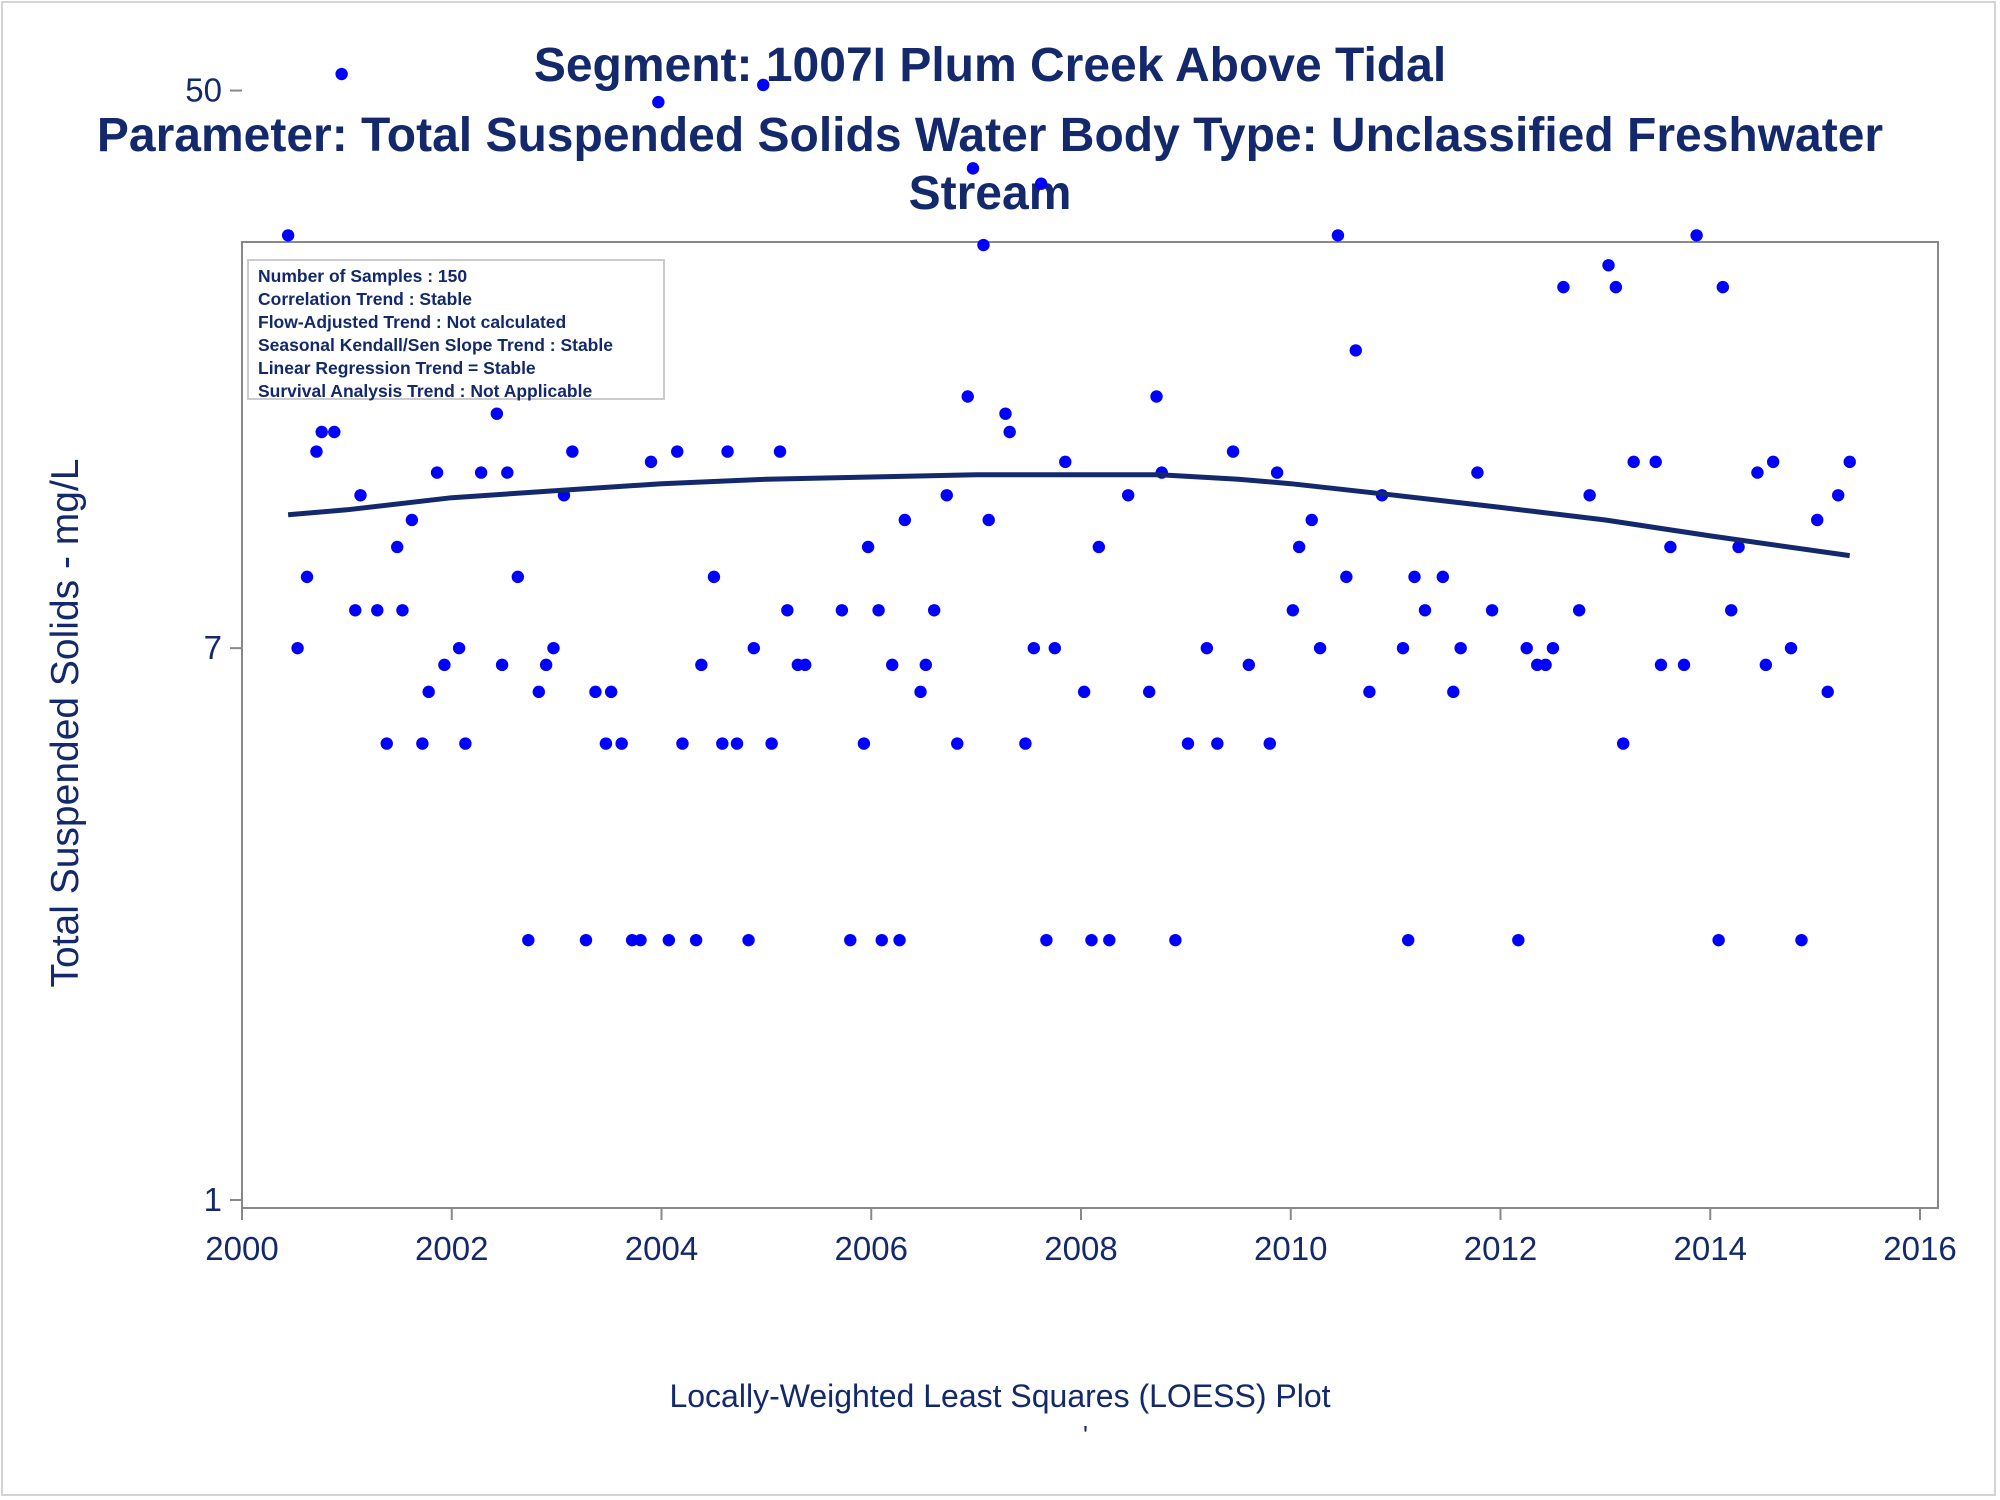 This screenshot has width=2000, height=1500. What do you see at coordinates (1080, 1248) in the screenshot?
I see `x-tick-label: 2008` at bounding box center [1080, 1248].